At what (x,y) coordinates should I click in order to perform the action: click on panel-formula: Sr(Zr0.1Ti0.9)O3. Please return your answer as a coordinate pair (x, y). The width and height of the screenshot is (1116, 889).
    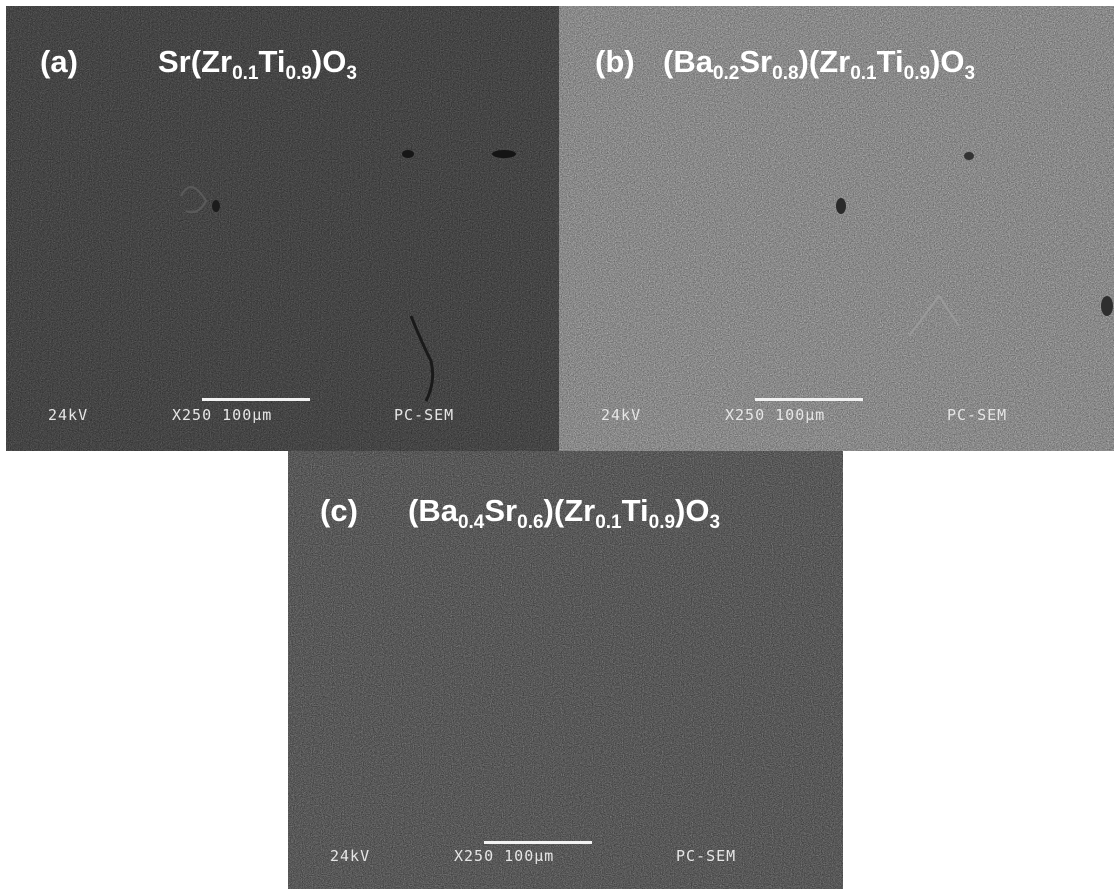
    Looking at the image, I should click on (257, 64).